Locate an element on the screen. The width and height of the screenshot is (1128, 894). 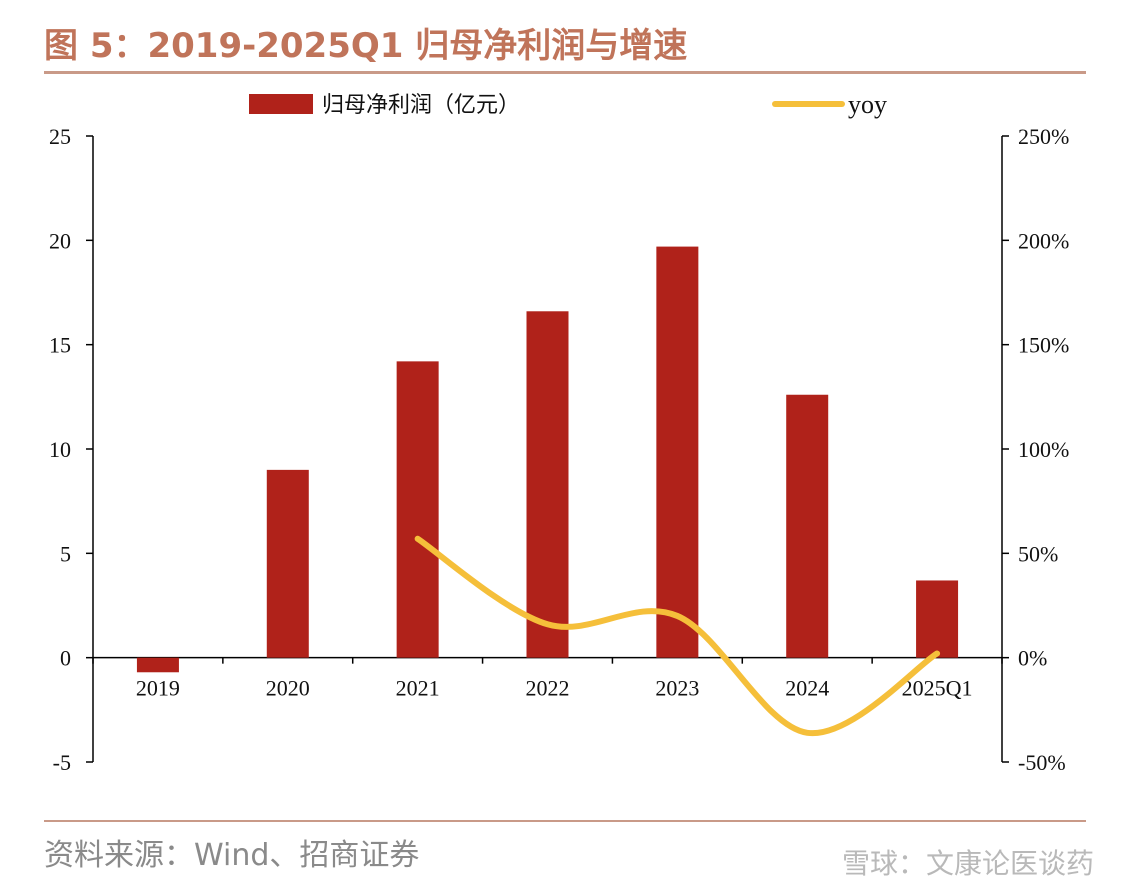
y-left-tick-label: 10 is located at coordinates (60, 449).